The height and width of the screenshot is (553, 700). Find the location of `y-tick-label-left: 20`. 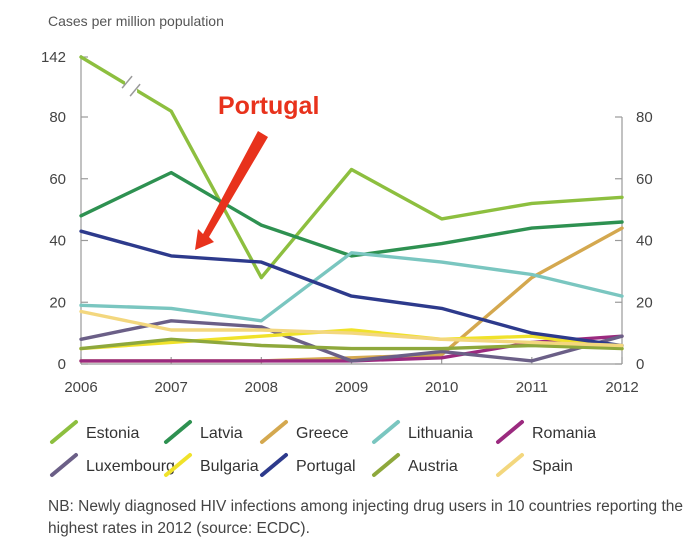

y-tick-label-left: 20 is located at coordinates (57, 302).